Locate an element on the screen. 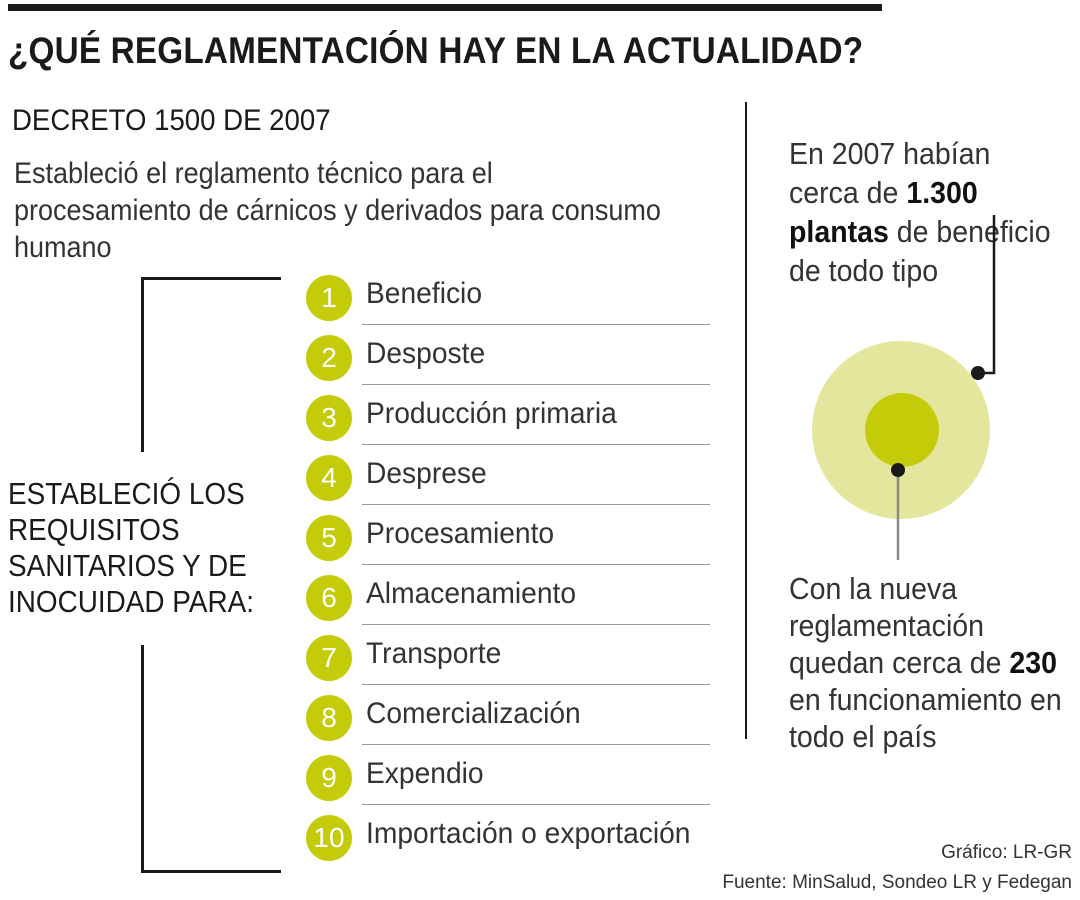 Image resolution: width=1080 pixels, height=900 pixels. stat-text: En 2007 habían cerca de is located at coordinates (890, 173).